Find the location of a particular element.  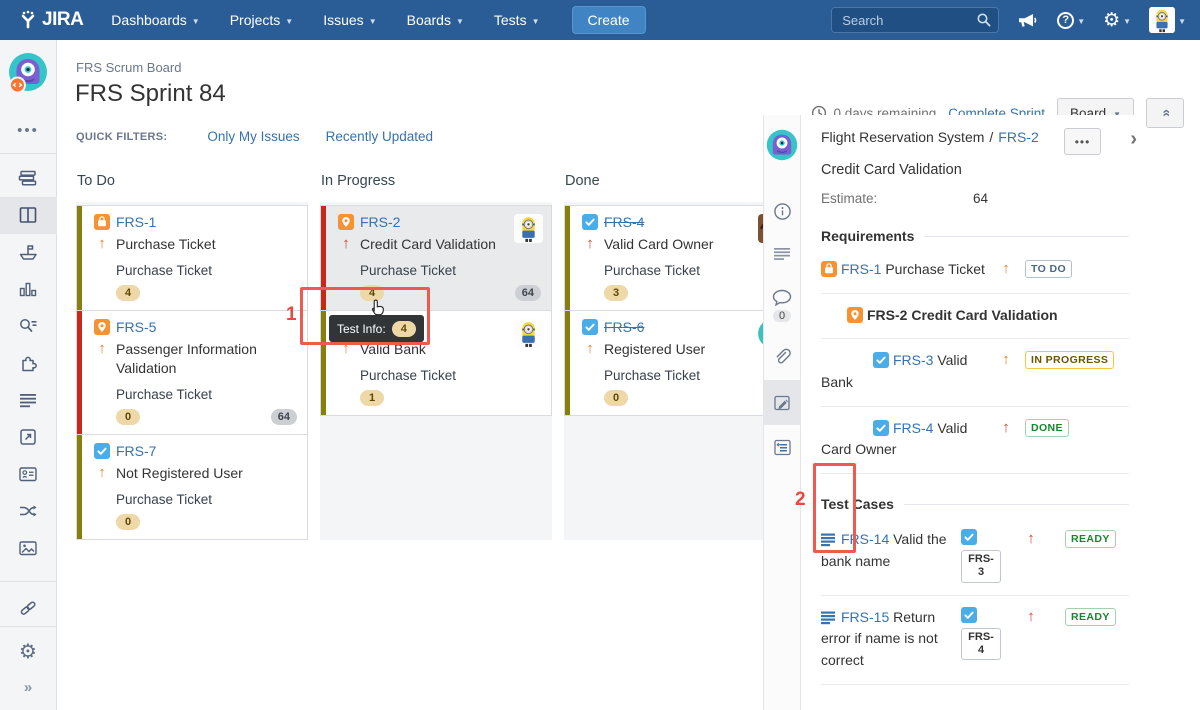

test-info-badge: 4 is located at coordinates (128, 292).